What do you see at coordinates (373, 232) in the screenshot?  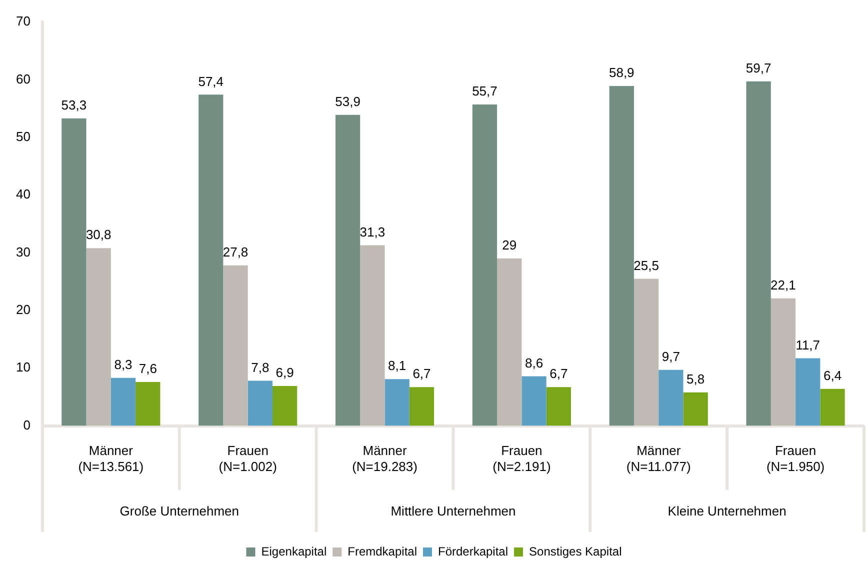 I see `data-label: 31,3` at bounding box center [373, 232].